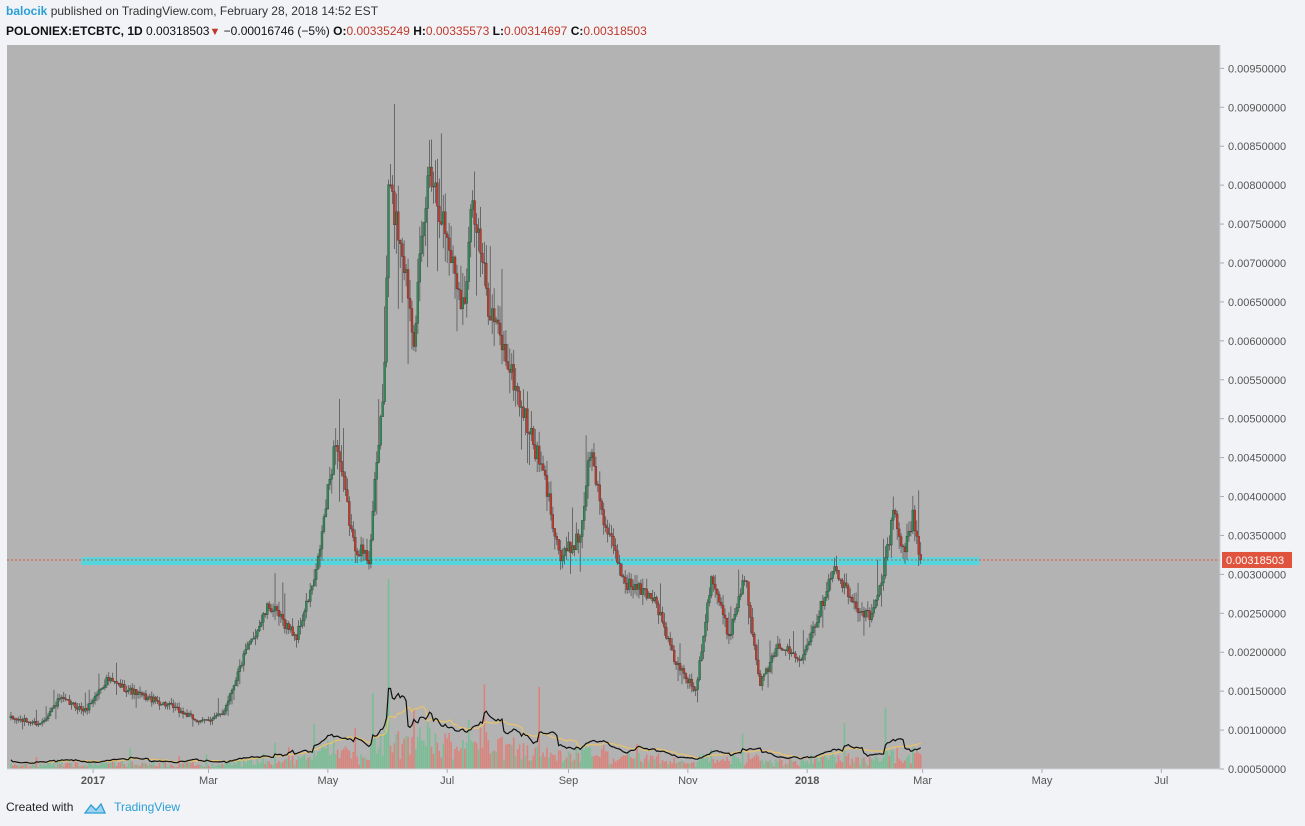 The image size is (1305, 826). I want to click on tradingview-link: TradingView, so click(147, 807).